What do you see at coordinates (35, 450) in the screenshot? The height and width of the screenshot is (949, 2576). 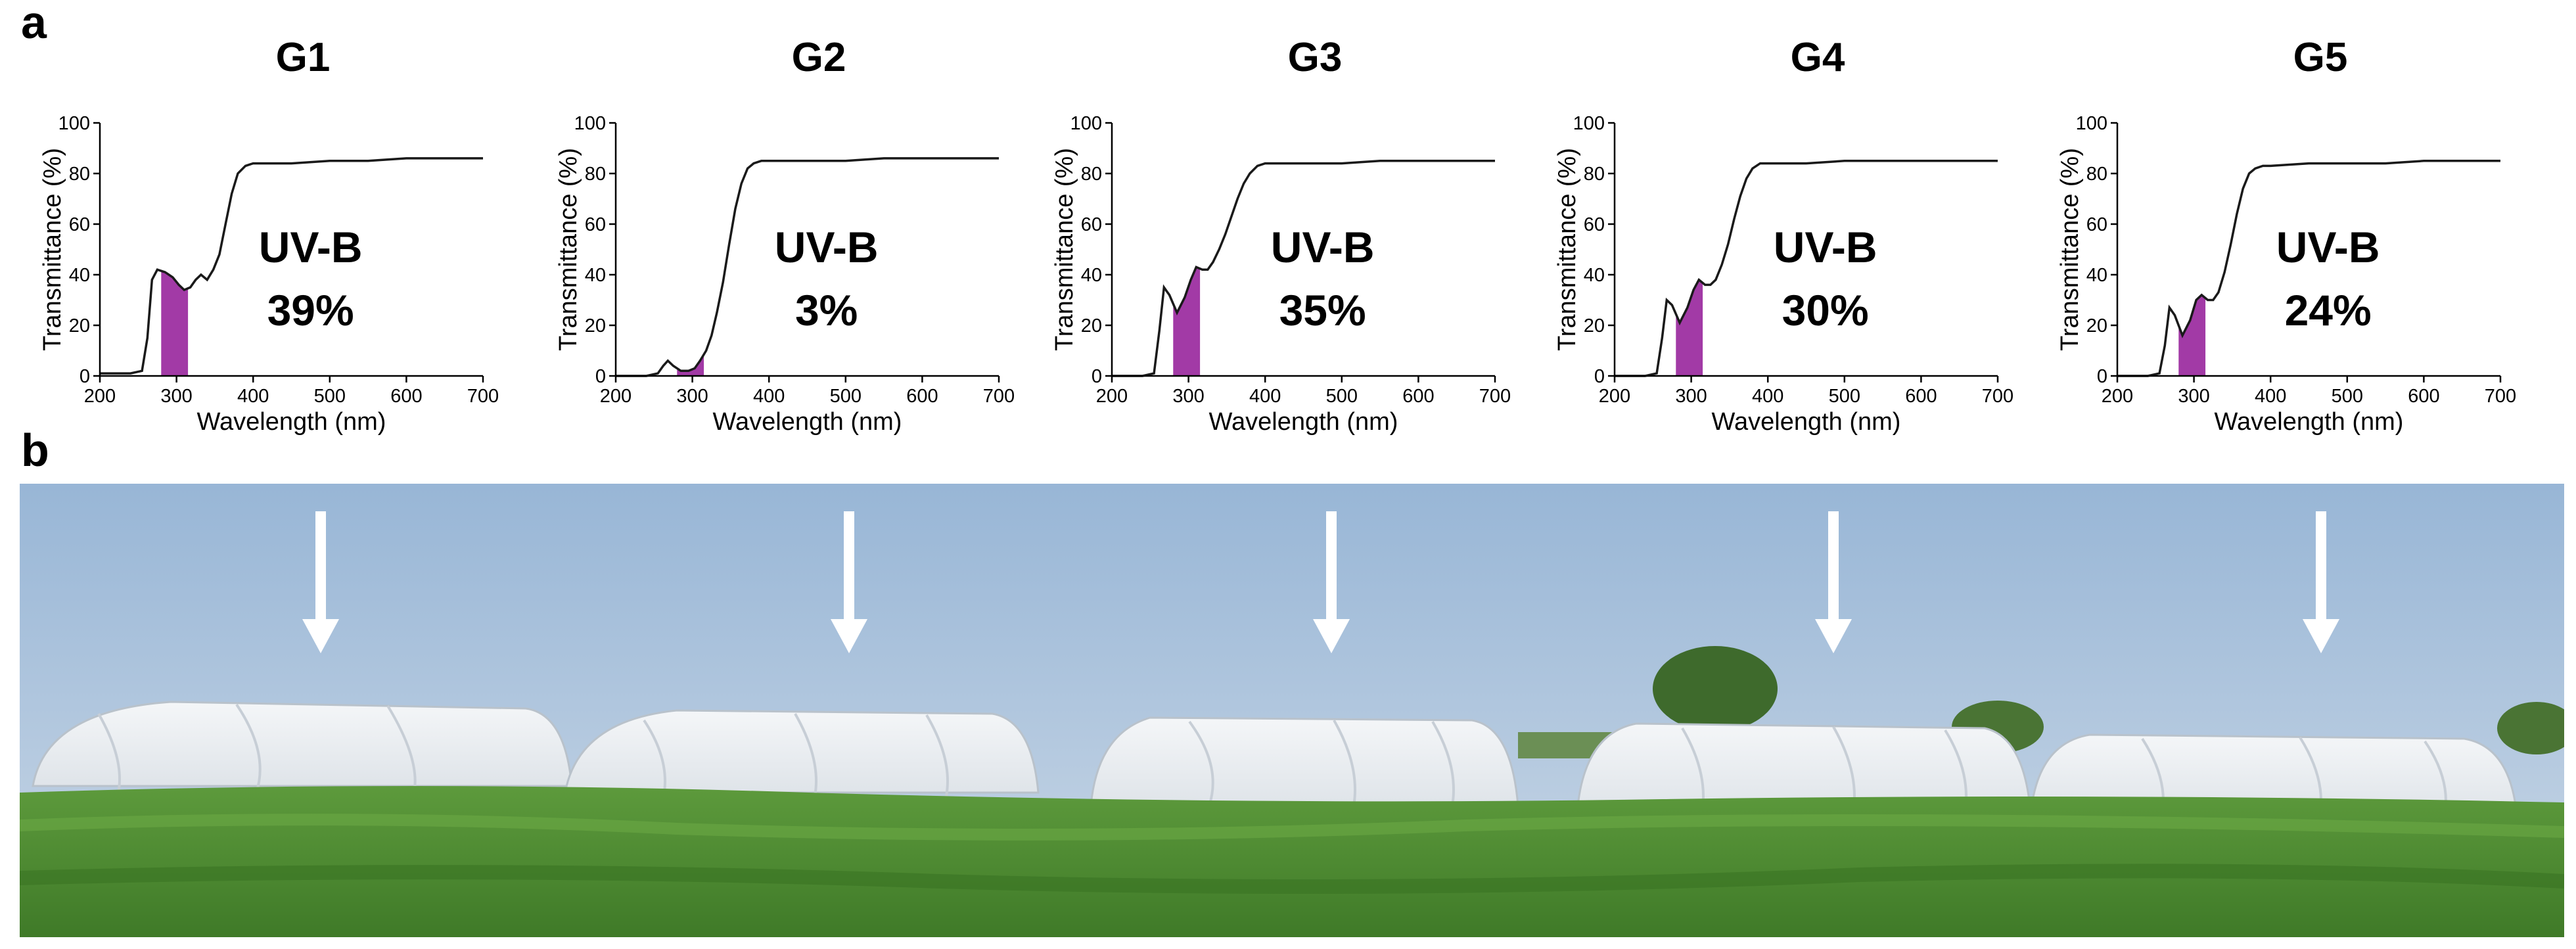 I see `panel-label-b: b` at bounding box center [35, 450].